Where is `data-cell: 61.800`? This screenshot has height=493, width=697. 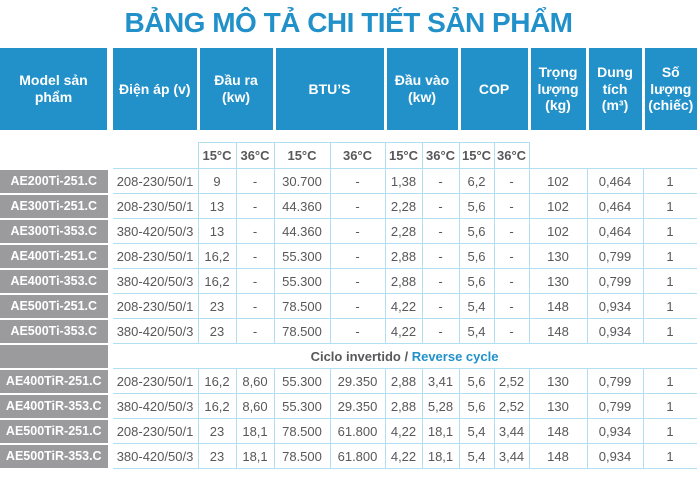 data-cell: 61.800 is located at coordinates (357, 431).